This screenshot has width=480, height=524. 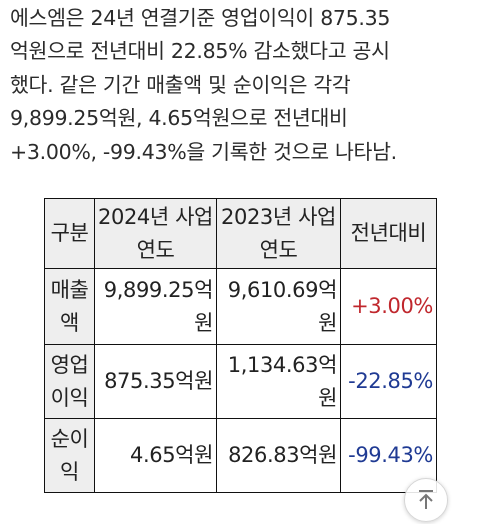 I want to click on article-line: 억원으로 전년대비 22.85% 감소했다고 공시, so click(x=200, y=51).